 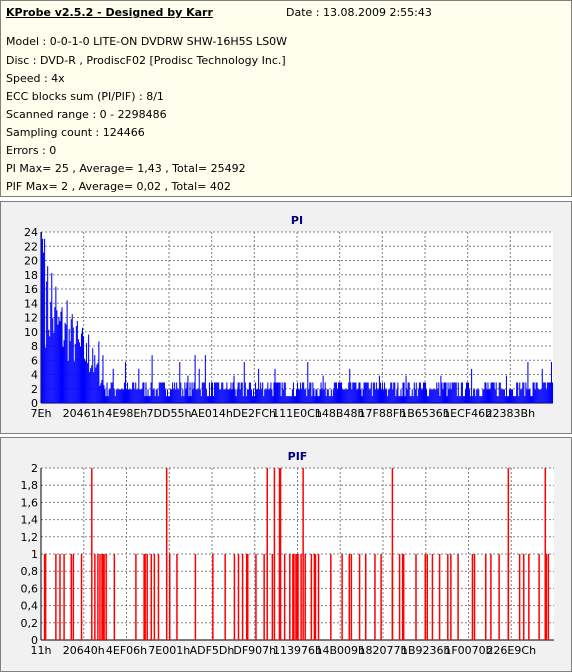 I want to click on chart-title: PIF, so click(x=298, y=456).